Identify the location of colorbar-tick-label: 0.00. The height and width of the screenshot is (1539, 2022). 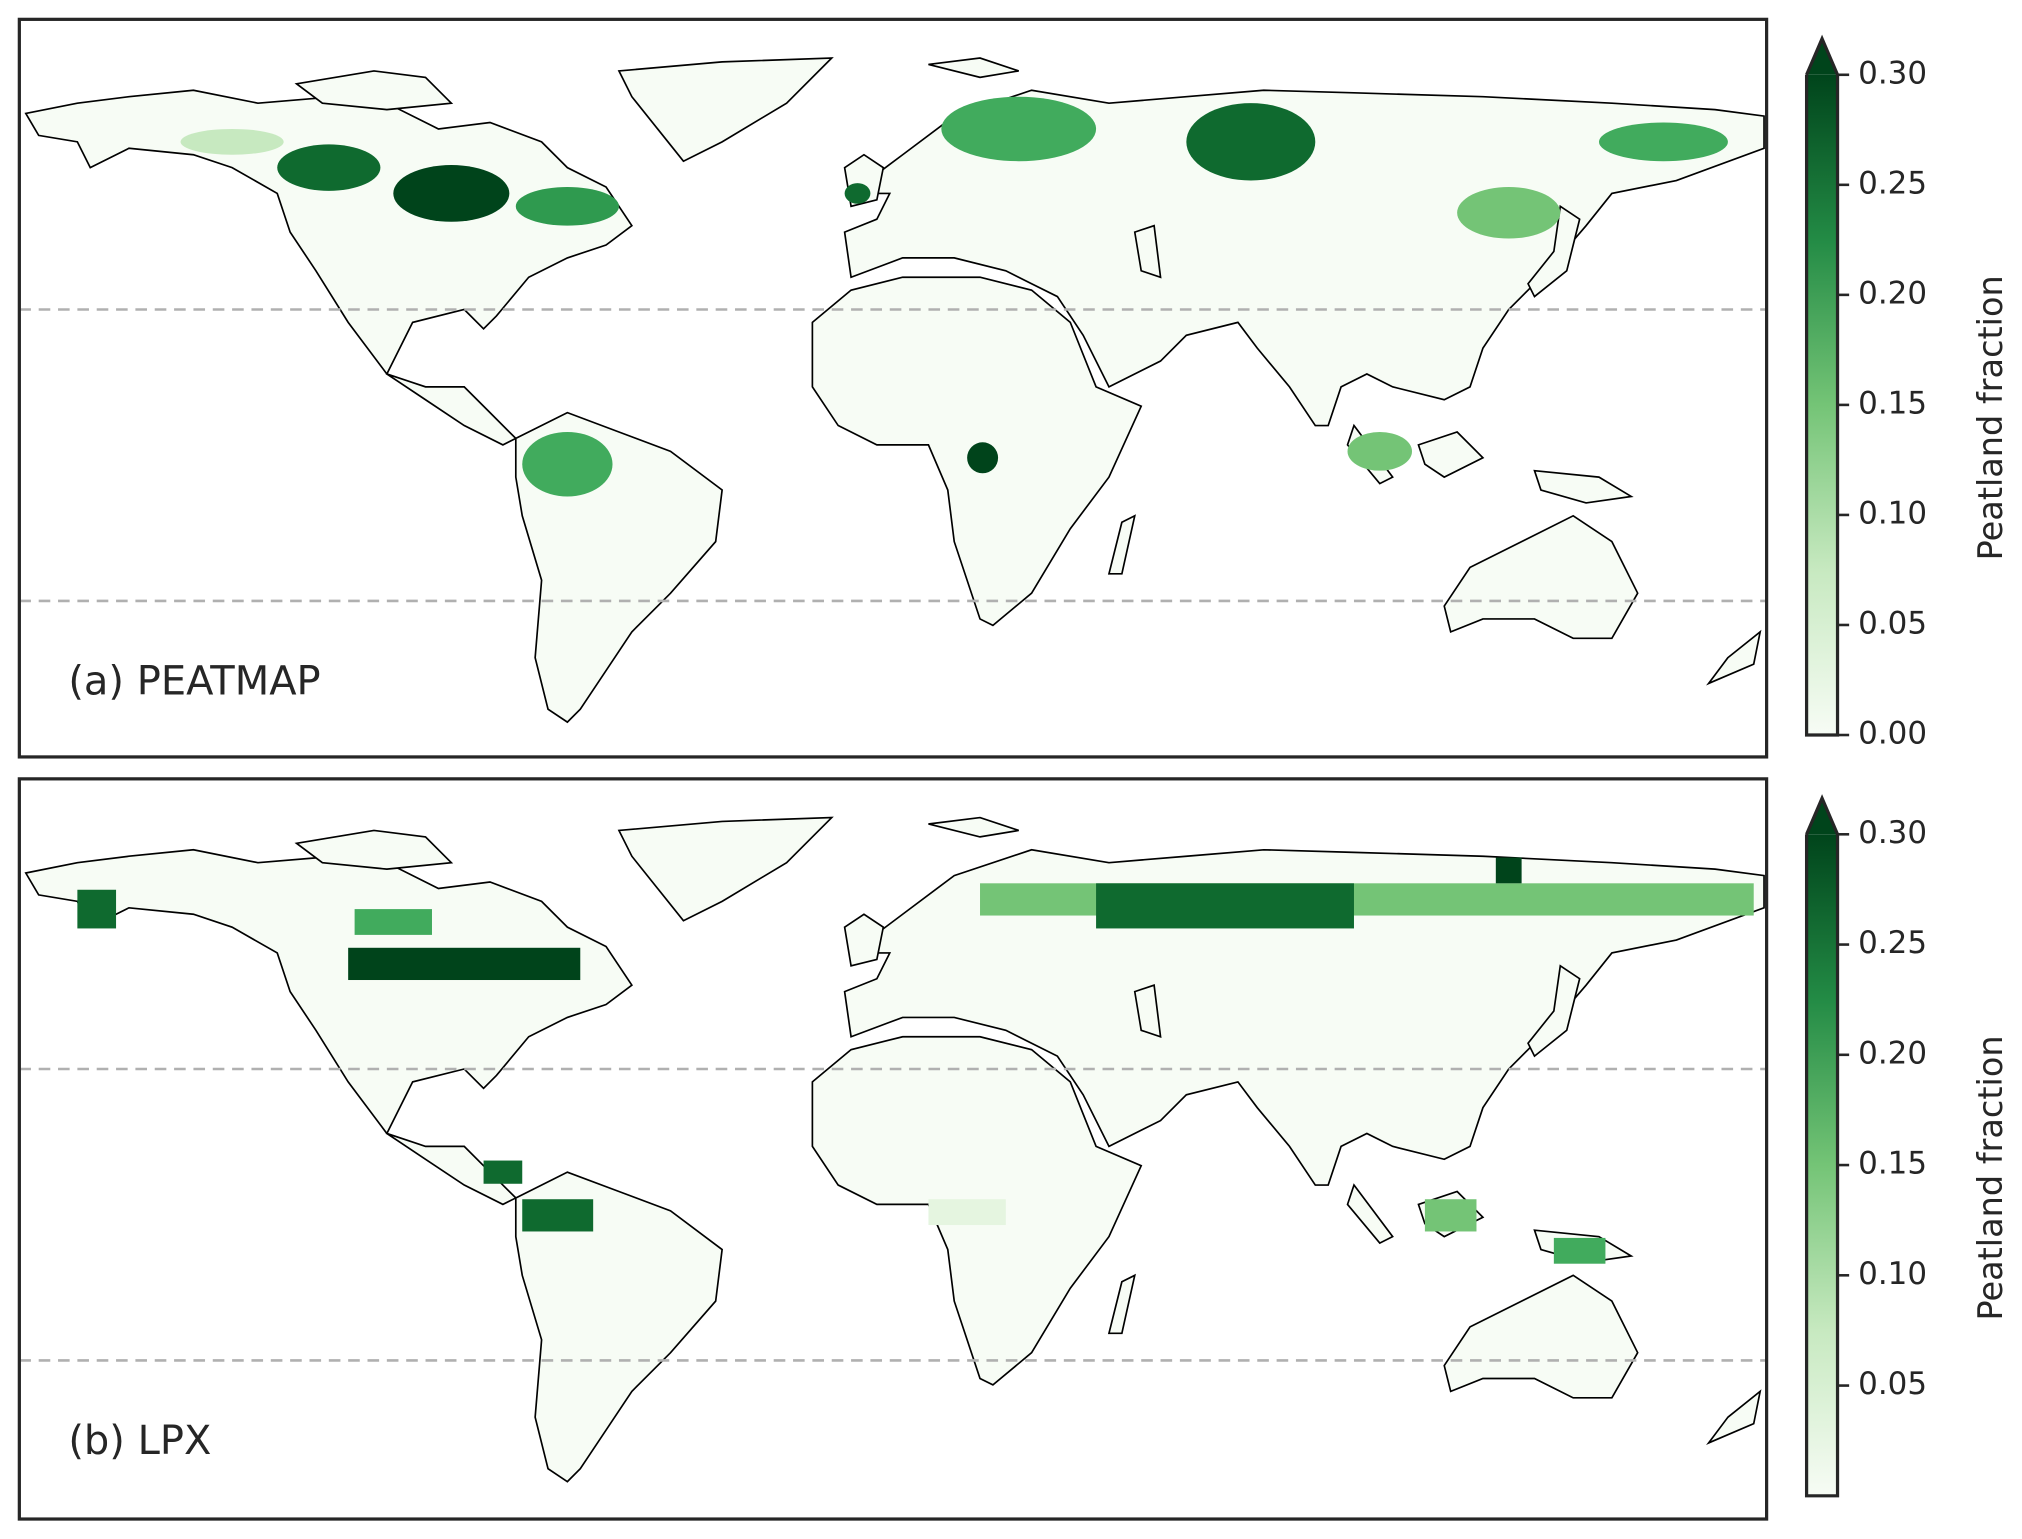
(1892, 734).